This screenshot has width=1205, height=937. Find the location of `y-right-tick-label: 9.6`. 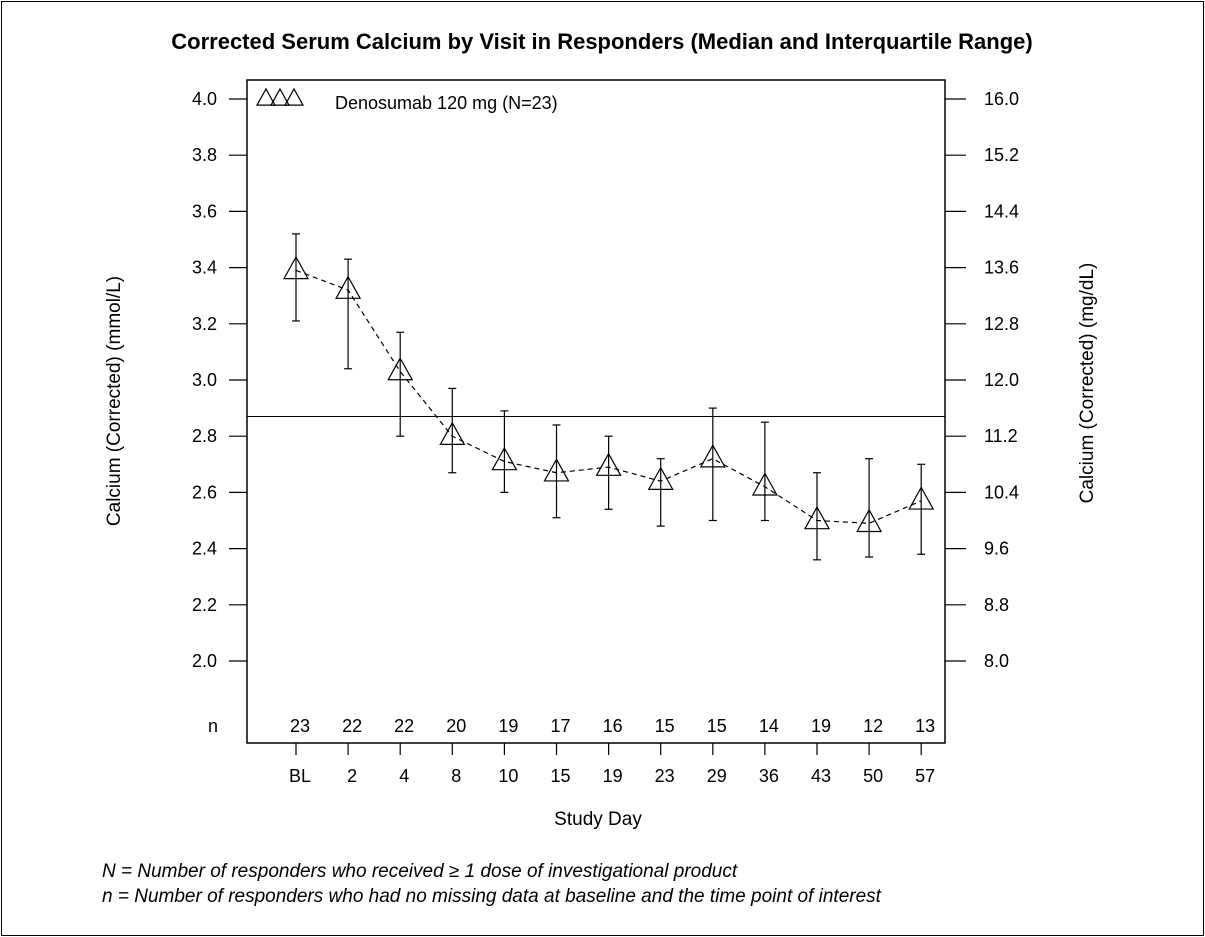

y-right-tick-label: 9.6 is located at coordinates (996, 549).